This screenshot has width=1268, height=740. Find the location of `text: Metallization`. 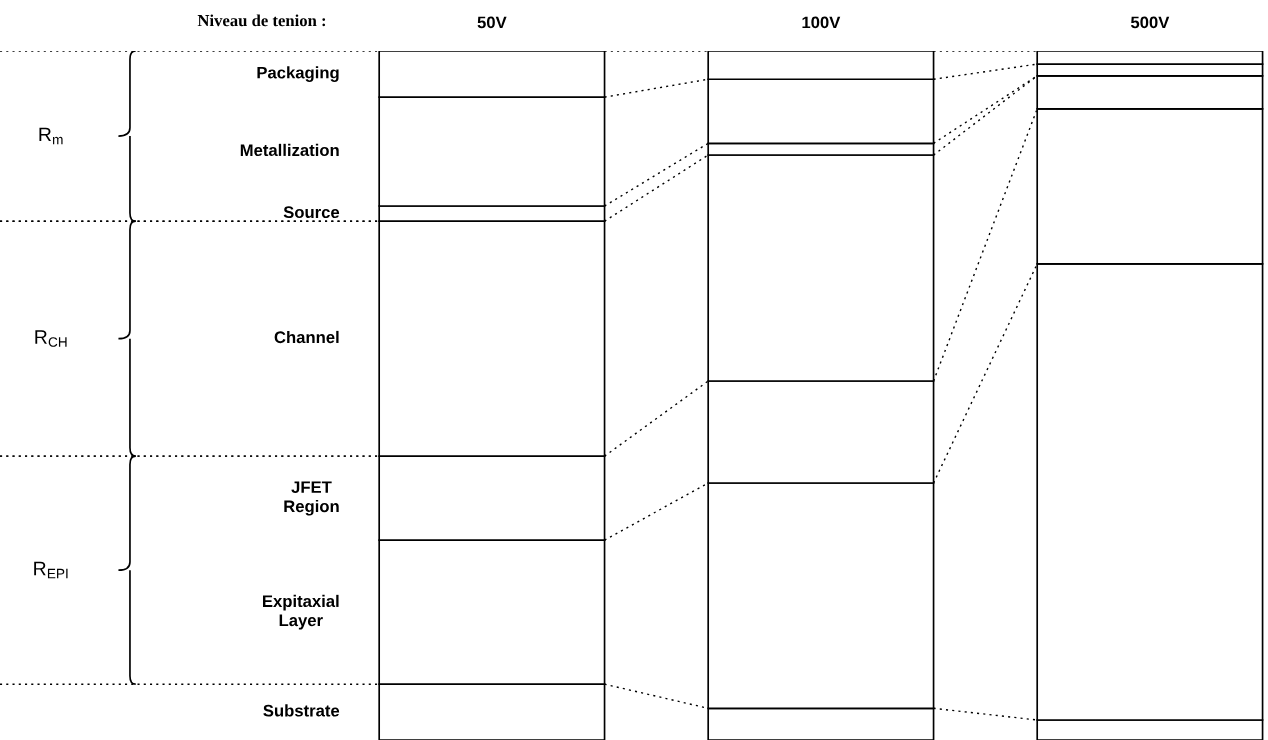

text: Metallization is located at coordinates (289, 150).